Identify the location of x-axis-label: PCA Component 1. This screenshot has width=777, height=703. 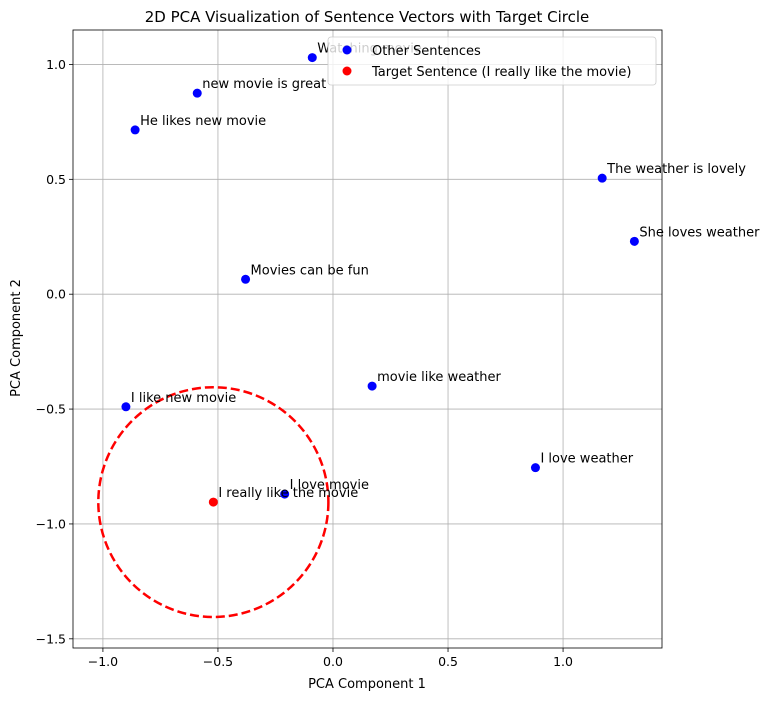
(367, 684).